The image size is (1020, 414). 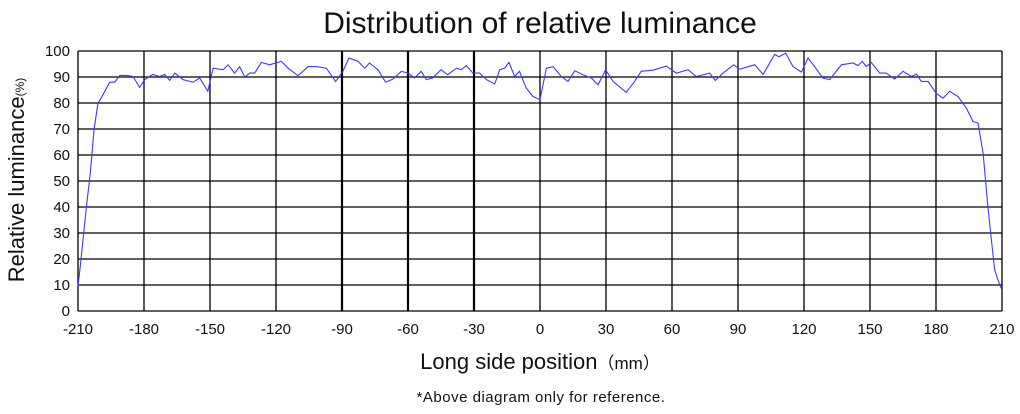 What do you see at coordinates (540, 23) in the screenshot?
I see `chart-title: Distribution of relative luminance` at bounding box center [540, 23].